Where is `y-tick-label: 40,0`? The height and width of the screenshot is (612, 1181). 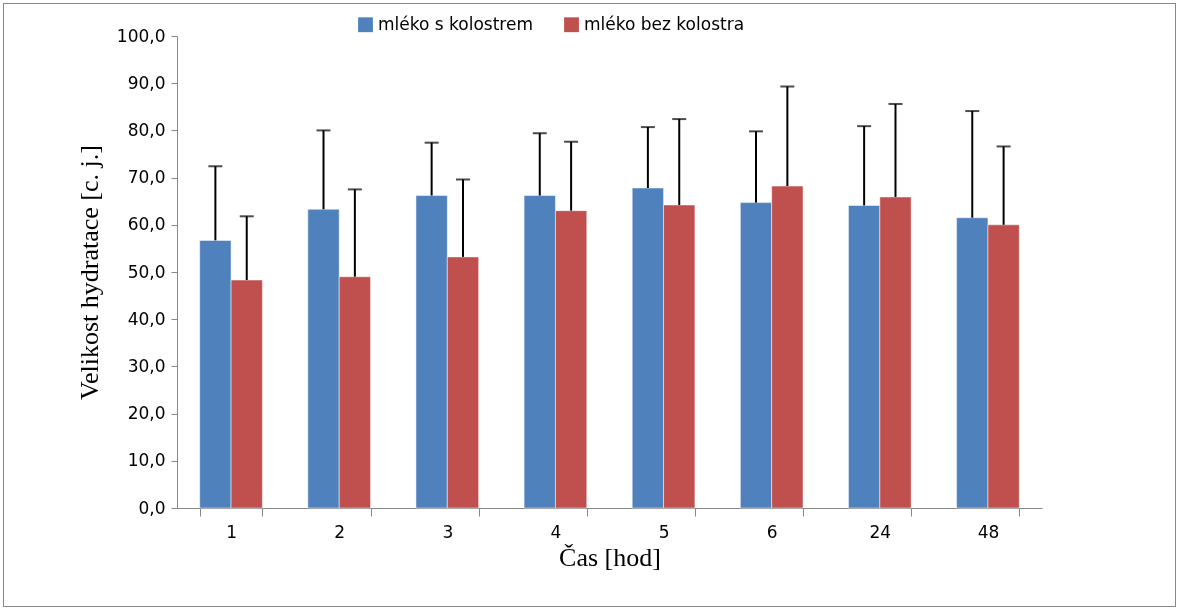 y-tick-label: 40,0 is located at coordinates (146, 318).